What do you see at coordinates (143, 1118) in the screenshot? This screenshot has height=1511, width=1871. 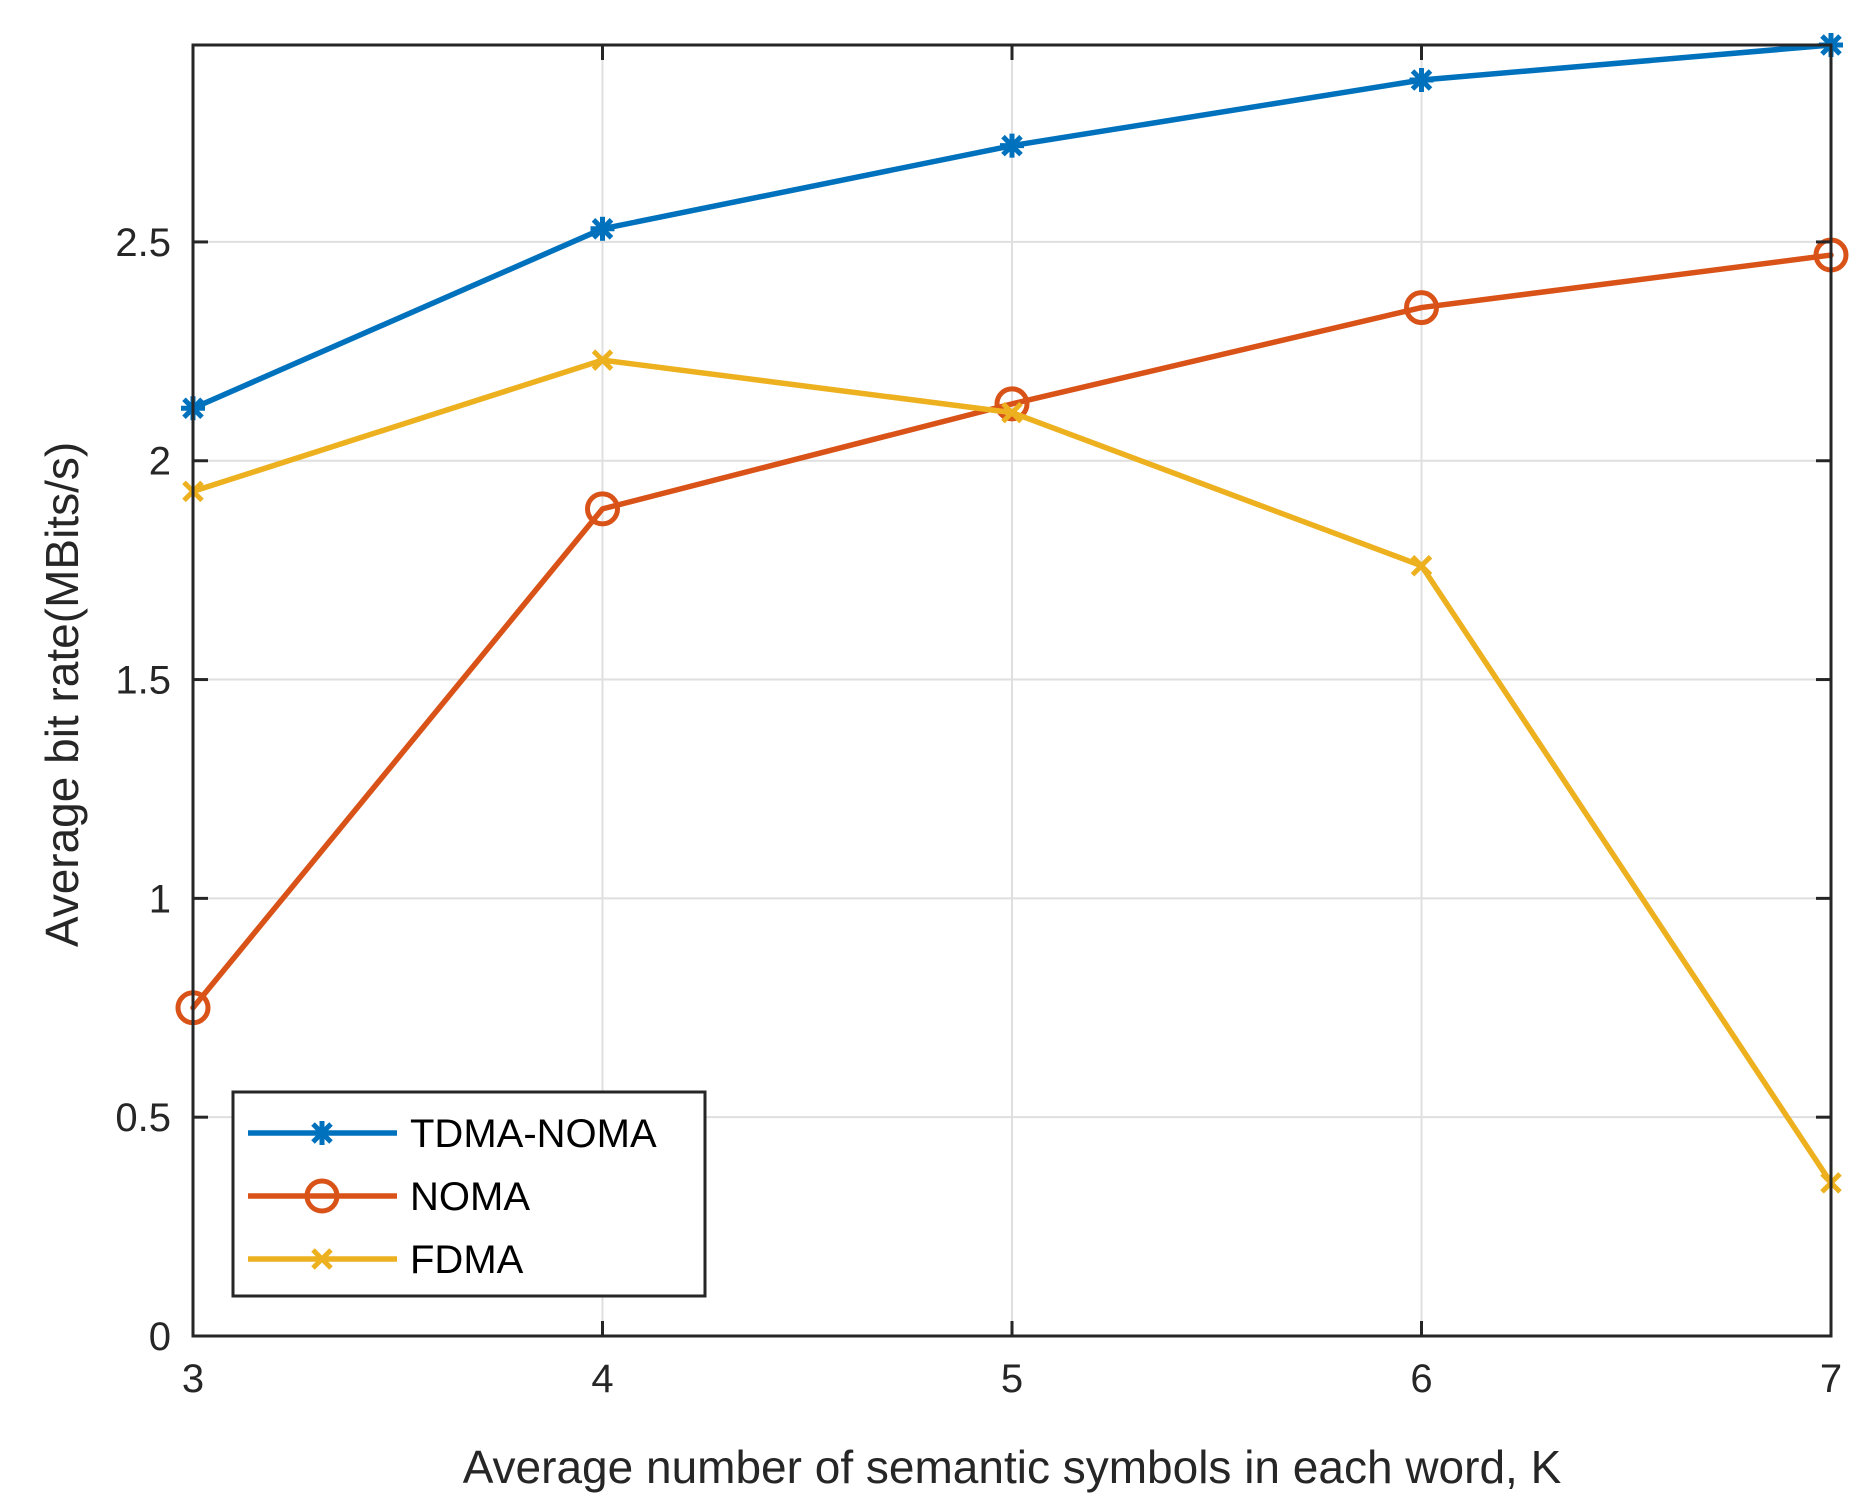 I see `y-tick-label: 0.5` at bounding box center [143, 1118].